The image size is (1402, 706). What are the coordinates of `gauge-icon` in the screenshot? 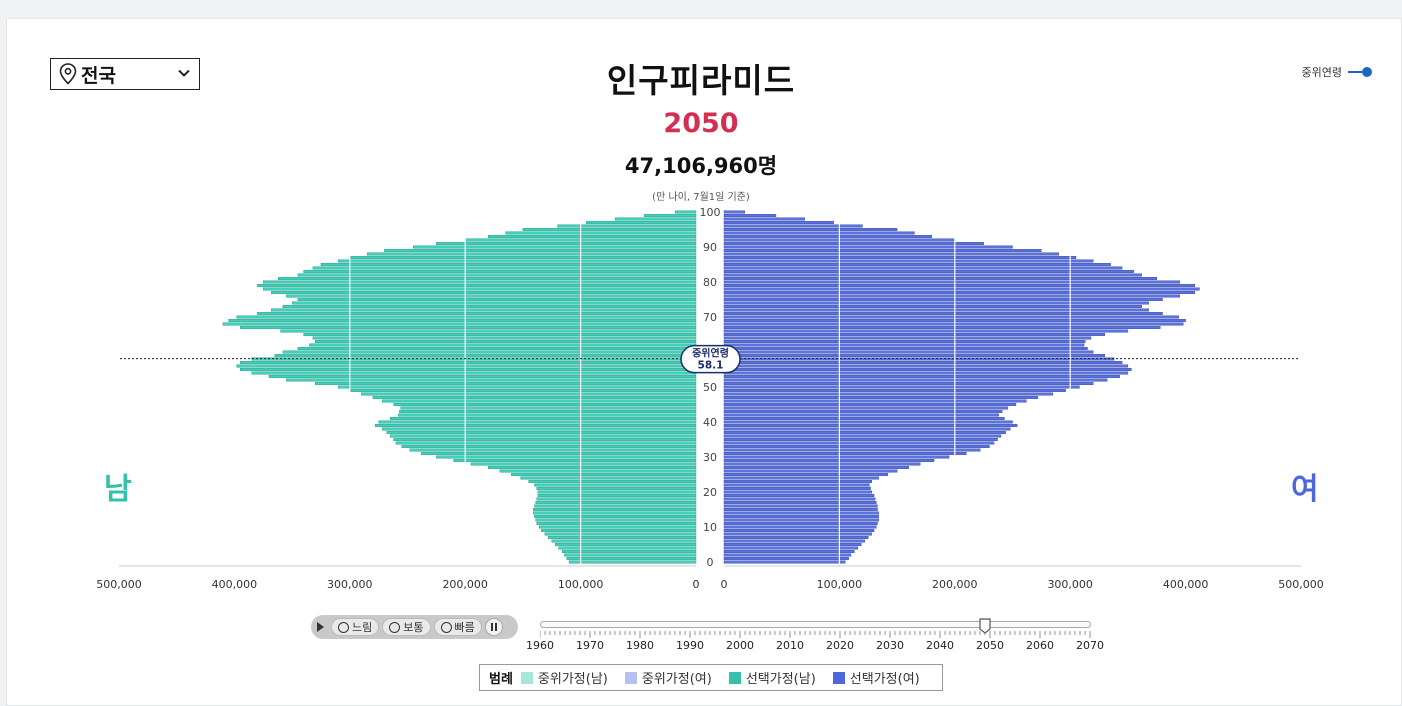 It's located at (446, 627).